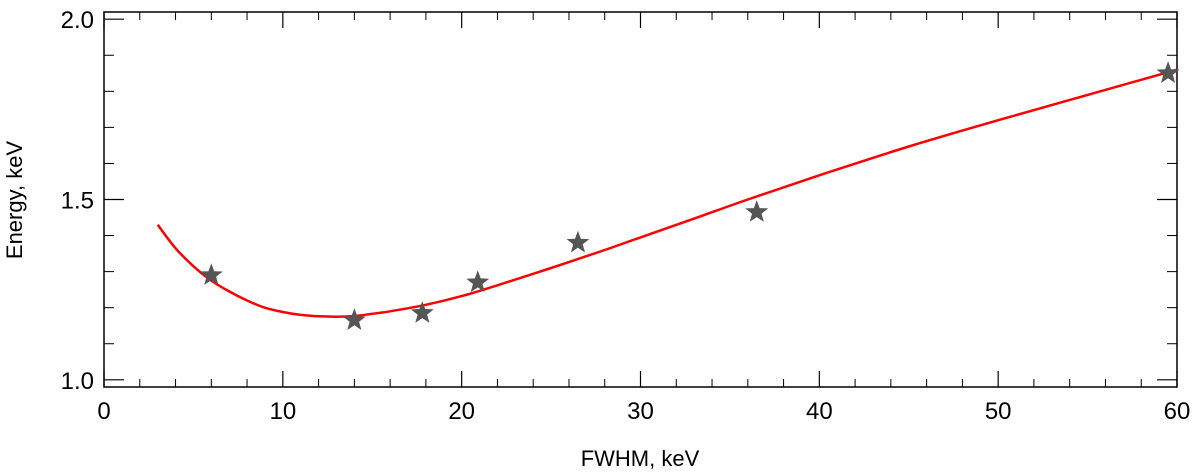  I want to click on x-axis-label: FWHM, keV, so click(640, 458).